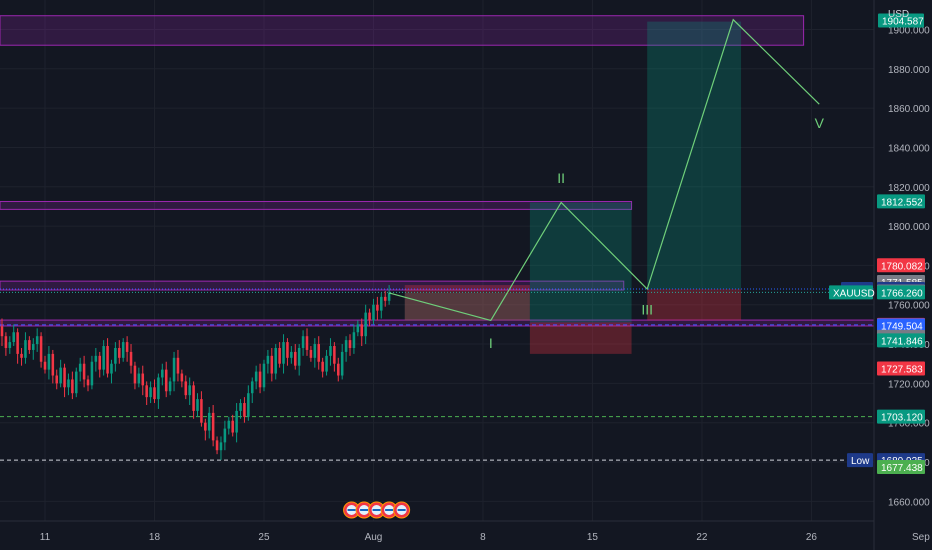 This screenshot has width=932, height=550. What do you see at coordinates (45, 537) in the screenshot?
I see `time-tick-0: 11` at bounding box center [45, 537].